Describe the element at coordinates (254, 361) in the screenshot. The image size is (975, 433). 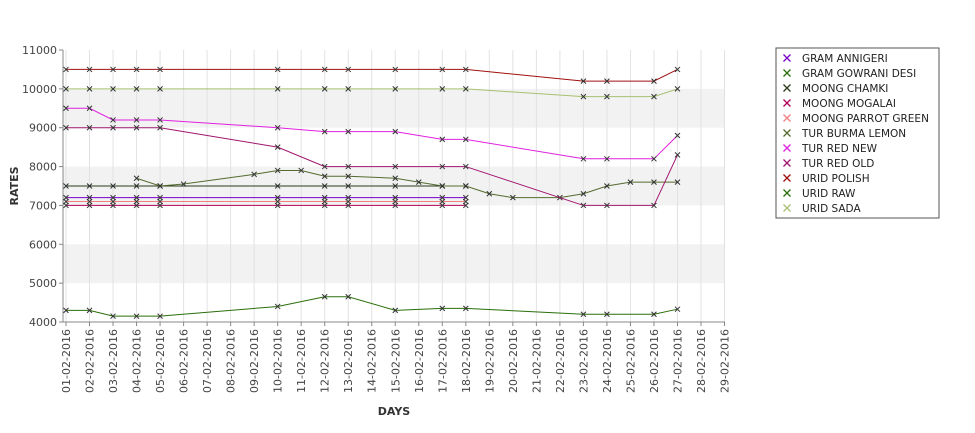
I see `x-tick-label: 09-02-2016` at that location.